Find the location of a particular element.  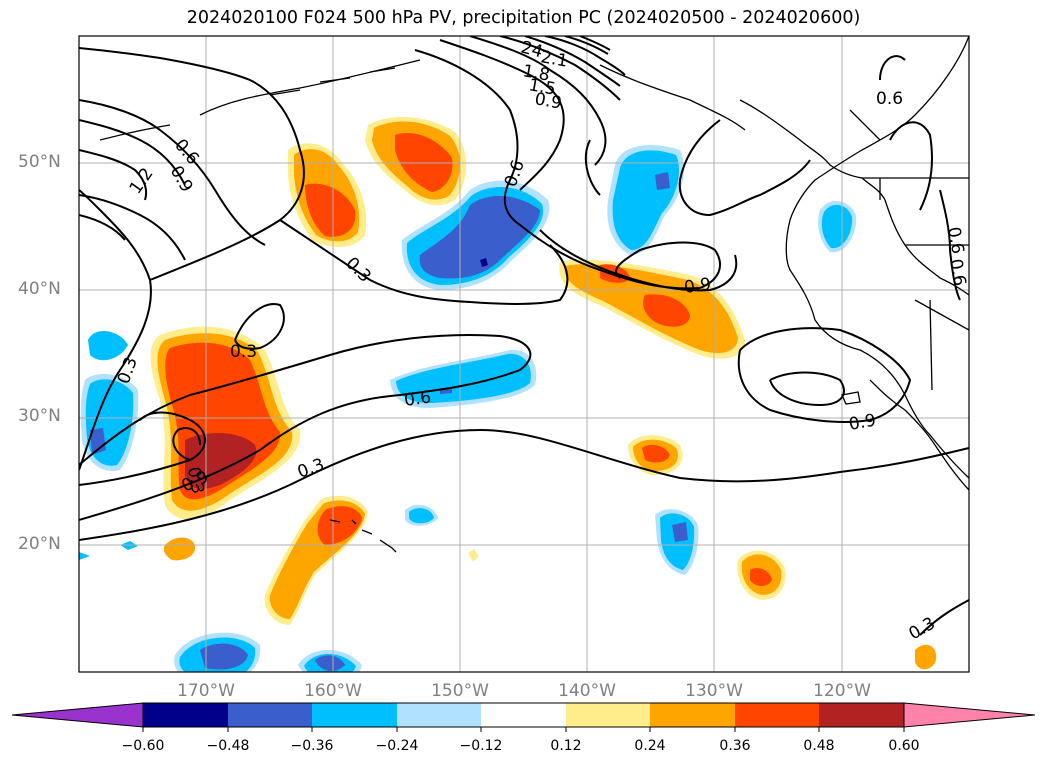

colorbar is located at coordinates (523, 717).